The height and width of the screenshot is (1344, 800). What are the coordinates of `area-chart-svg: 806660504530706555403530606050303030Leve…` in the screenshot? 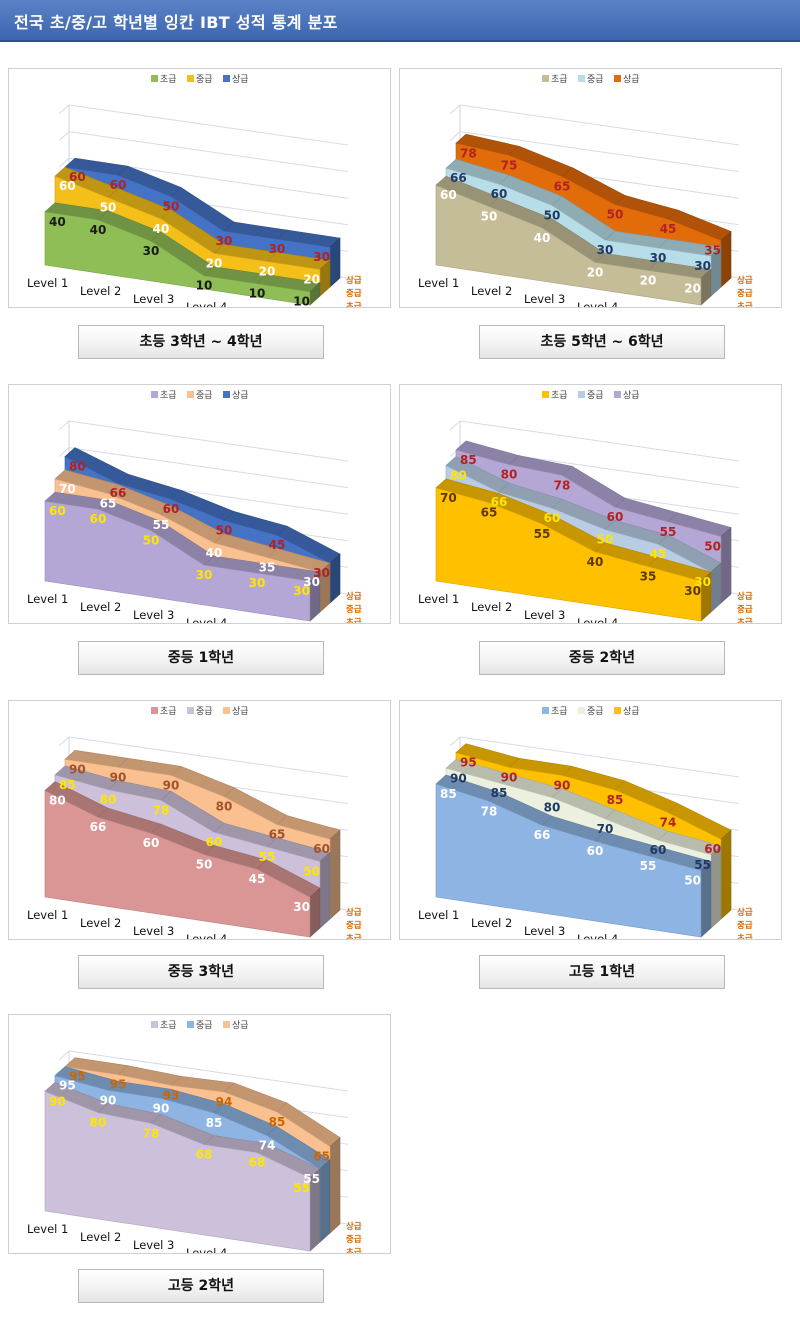 It's located at (194, 506).